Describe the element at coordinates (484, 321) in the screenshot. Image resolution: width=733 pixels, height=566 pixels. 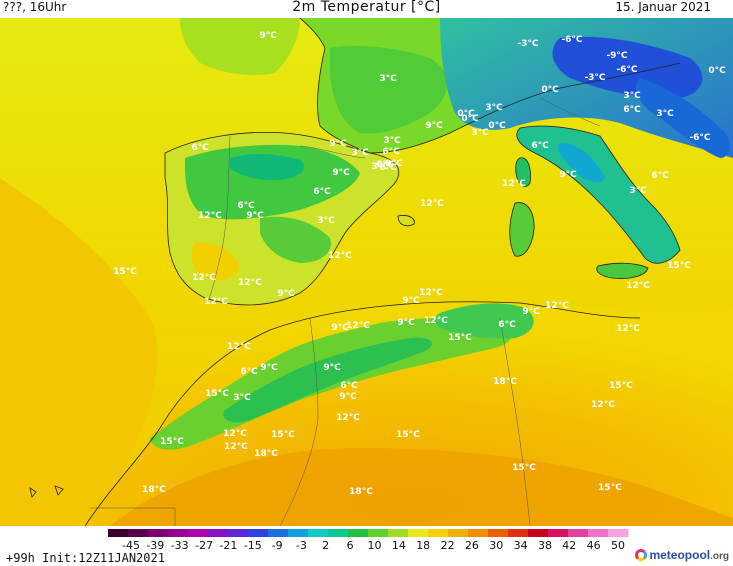
I see `tunisia-highlands` at that location.